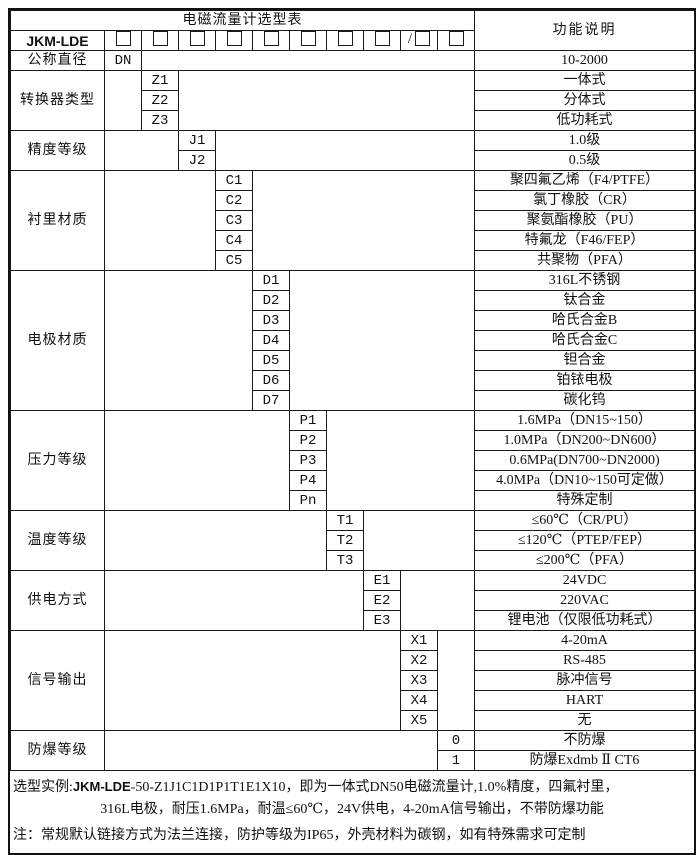 The image size is (700, 855). I want to click on description-cell: 哈氏合金B, so click(584, 320).